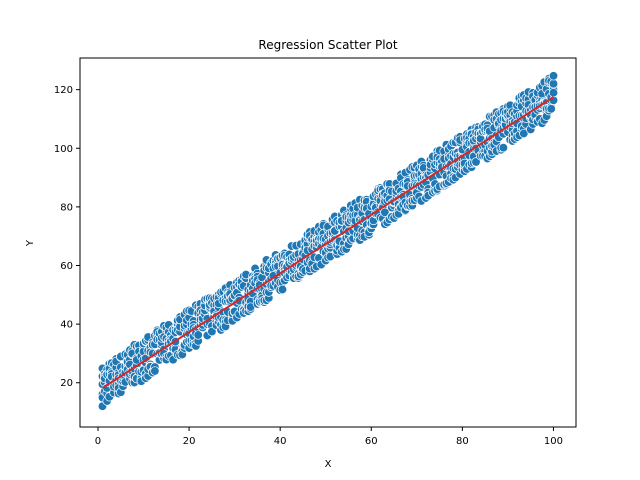 This screenshot has height=480, width=640. What do you see at coordinates (63, 149) in the screenshot?
I see `y-tick-label: 100` at bounding box center [63, 149].